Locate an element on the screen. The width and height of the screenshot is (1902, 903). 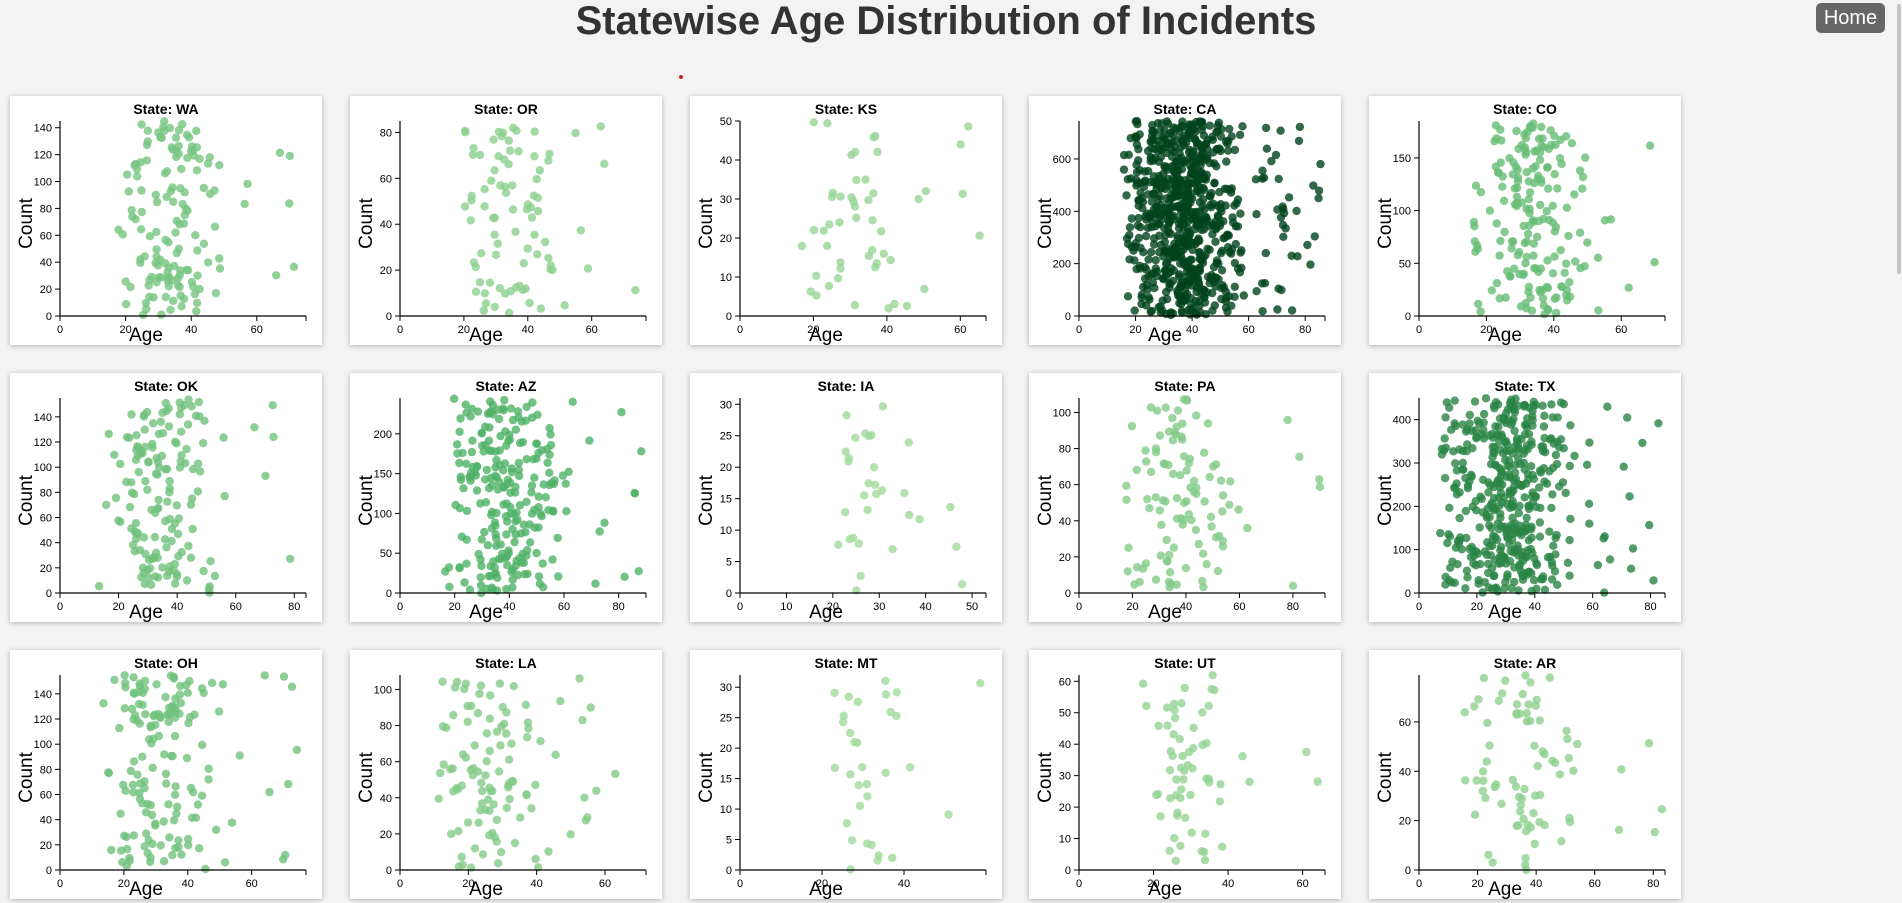
scrollbar-thumb is located at coordinates (1899, 139).